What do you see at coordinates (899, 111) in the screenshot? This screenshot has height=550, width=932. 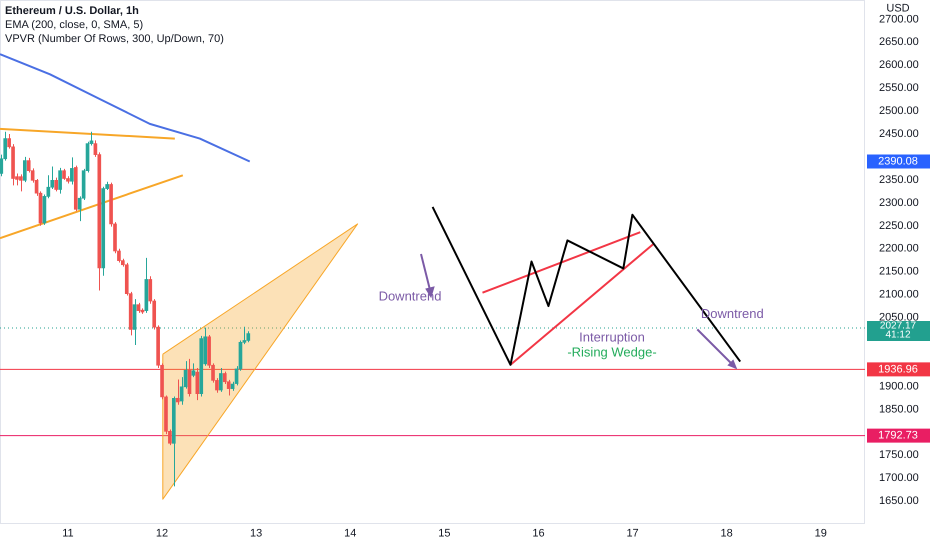 I see `y-tick-label: 2500.00` at bounding box center [899, 111].